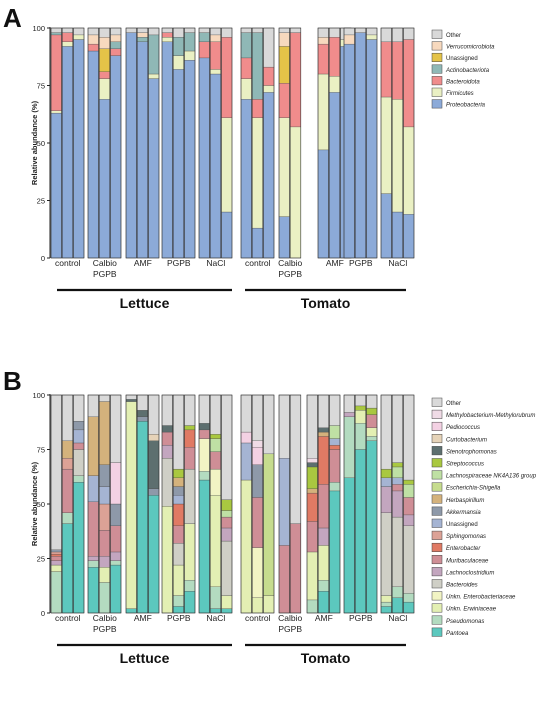 This screenshot has width=550, height=701. Describe the element at coordinates (284, 100) in the screenshot. I see `bar-segment-a-tomato-calbio-pgpb-1-bacteroidota` at that location.